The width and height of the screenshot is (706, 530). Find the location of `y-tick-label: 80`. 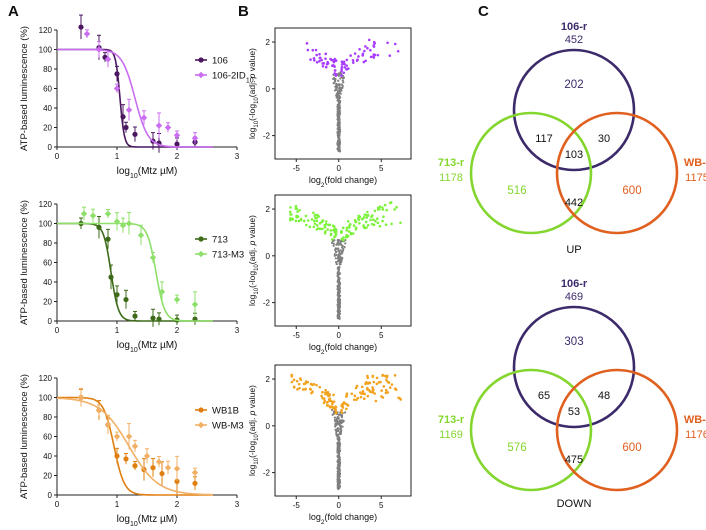

y-tick-label: 80 is located at coordinates (47, 417).